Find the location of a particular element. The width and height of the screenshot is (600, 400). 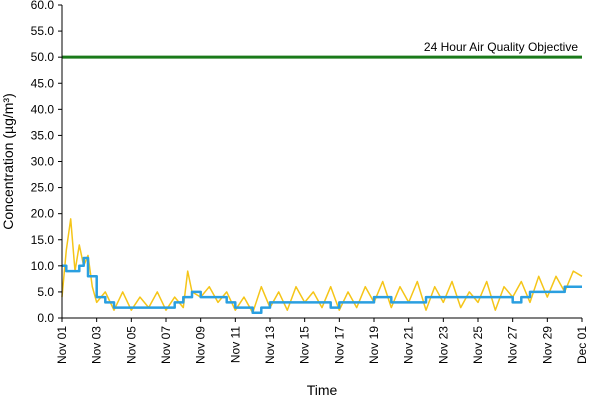

y-tick-label: 20.0 is located at coordinates (43, 214).